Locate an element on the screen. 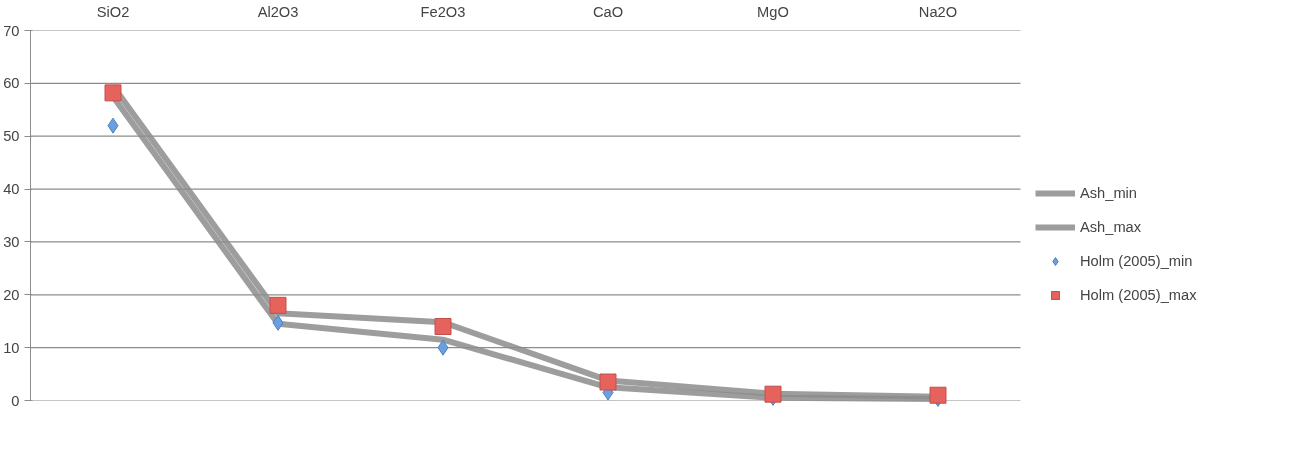 The height and width of the screenshot is (455, 1314). y-tick-label: 40 is located at coordinates (11, 189).